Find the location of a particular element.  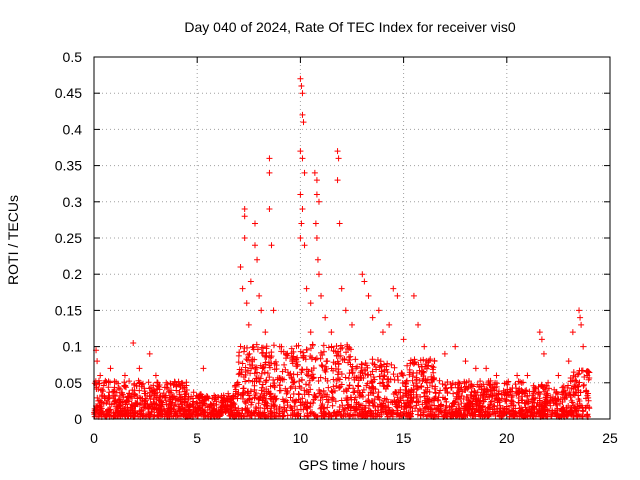

y-tick-label: 0.35 is located at coordinates (68, 166).